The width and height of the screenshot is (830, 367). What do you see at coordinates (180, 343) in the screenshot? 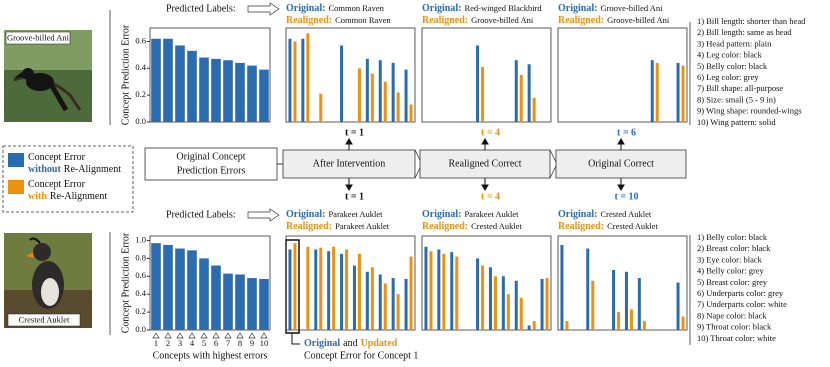
I see `x-tick-label: 3` at bounding box center [180, 343].